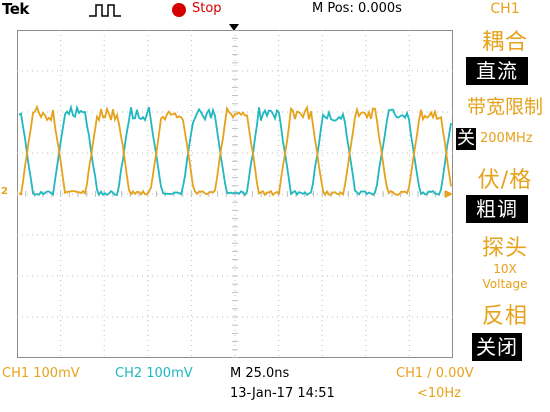 This screenshot has height=412, width=550. I want to click on probe-type: Voltage, so click(505, 284).